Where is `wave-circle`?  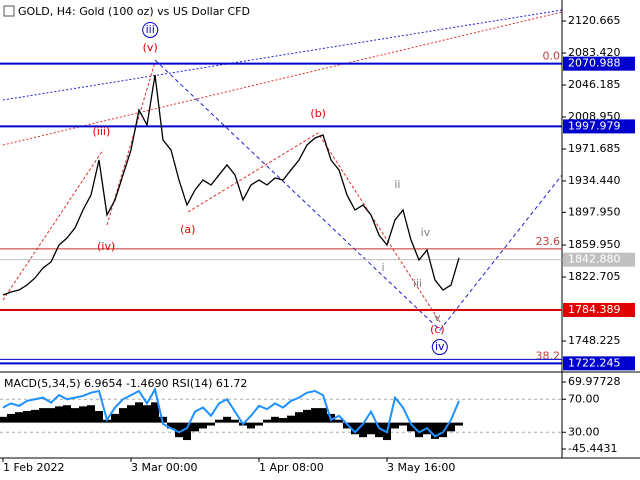
wave-circle is located at coordinates (439, 347).